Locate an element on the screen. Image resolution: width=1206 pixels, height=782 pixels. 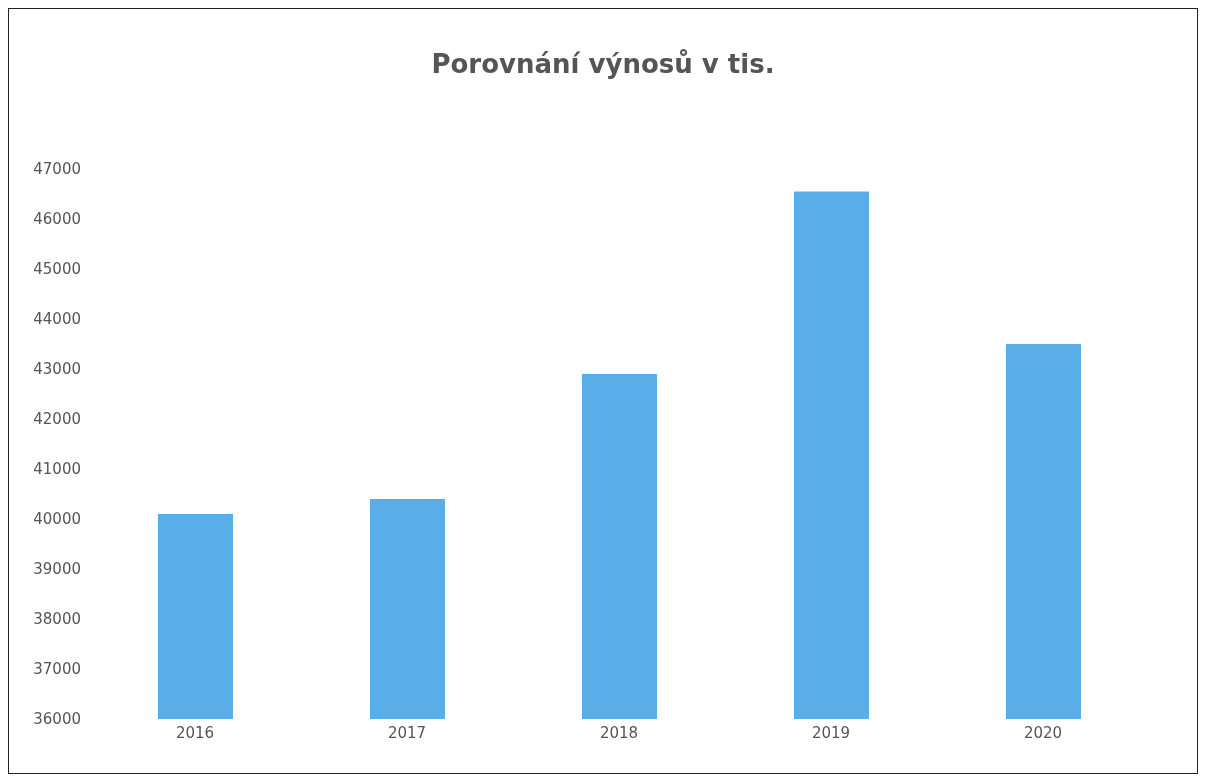
x-tick-label: 2018 is located at coordinates (619, 732).